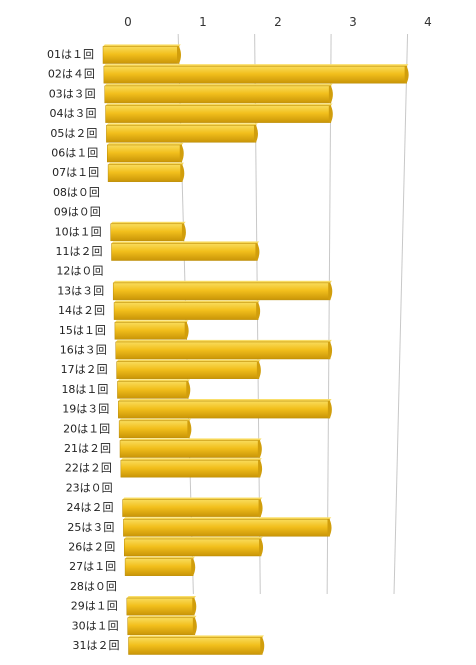 This screenshot has height=665, width=476. What do you see at coordinates (91, 547) in the screenshot?
I see `category-label: 26は２回` at bounding box center [91, 547].